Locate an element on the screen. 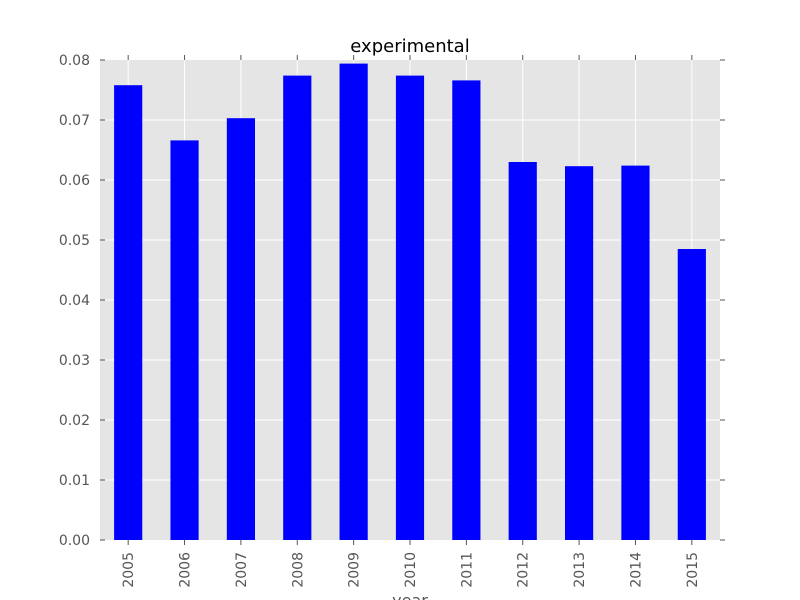 This screenshot has height=600, width=800. y-tick-labels: 0.00 0.01 0.02 0.03 0.04 0.05 0.06 0.07 0.08 is located at coordinates (74, 301).